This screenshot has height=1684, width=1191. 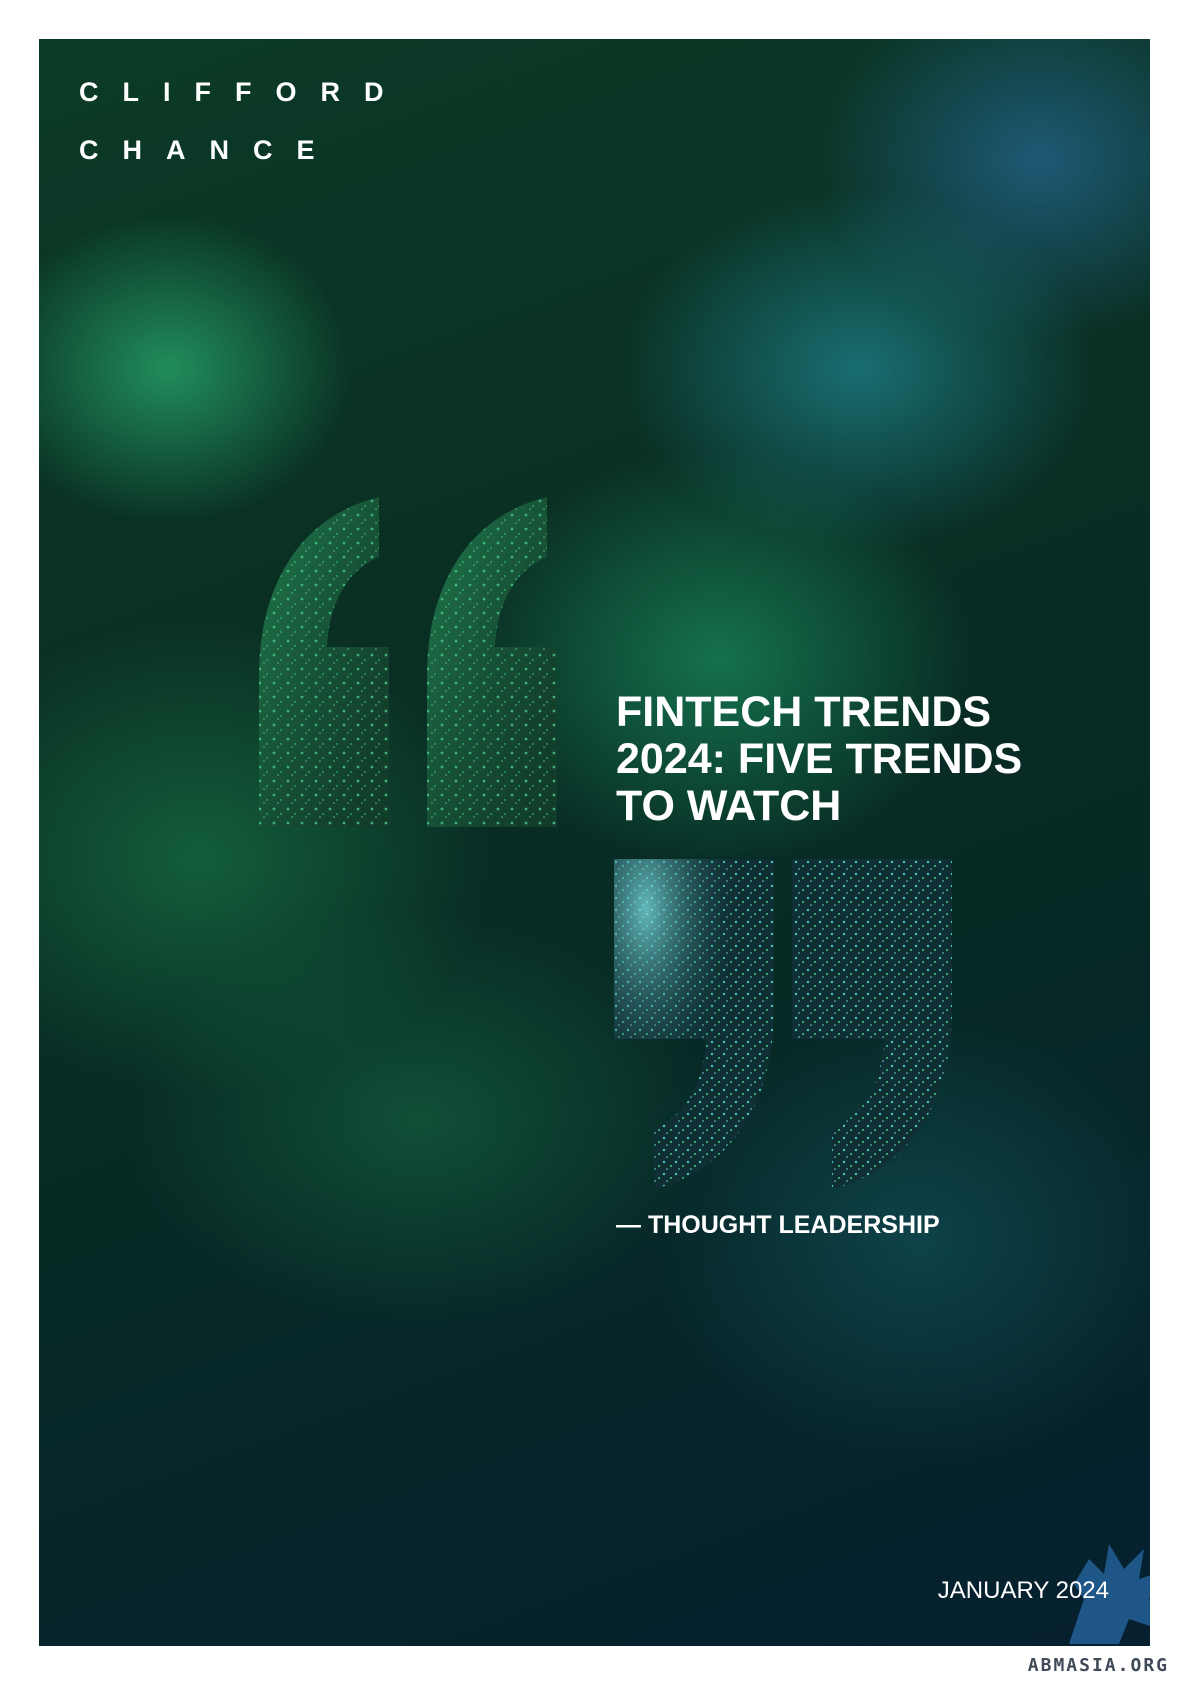 I want to click on brand-logo-line2: CHANCE, so click(x=209, y=150).